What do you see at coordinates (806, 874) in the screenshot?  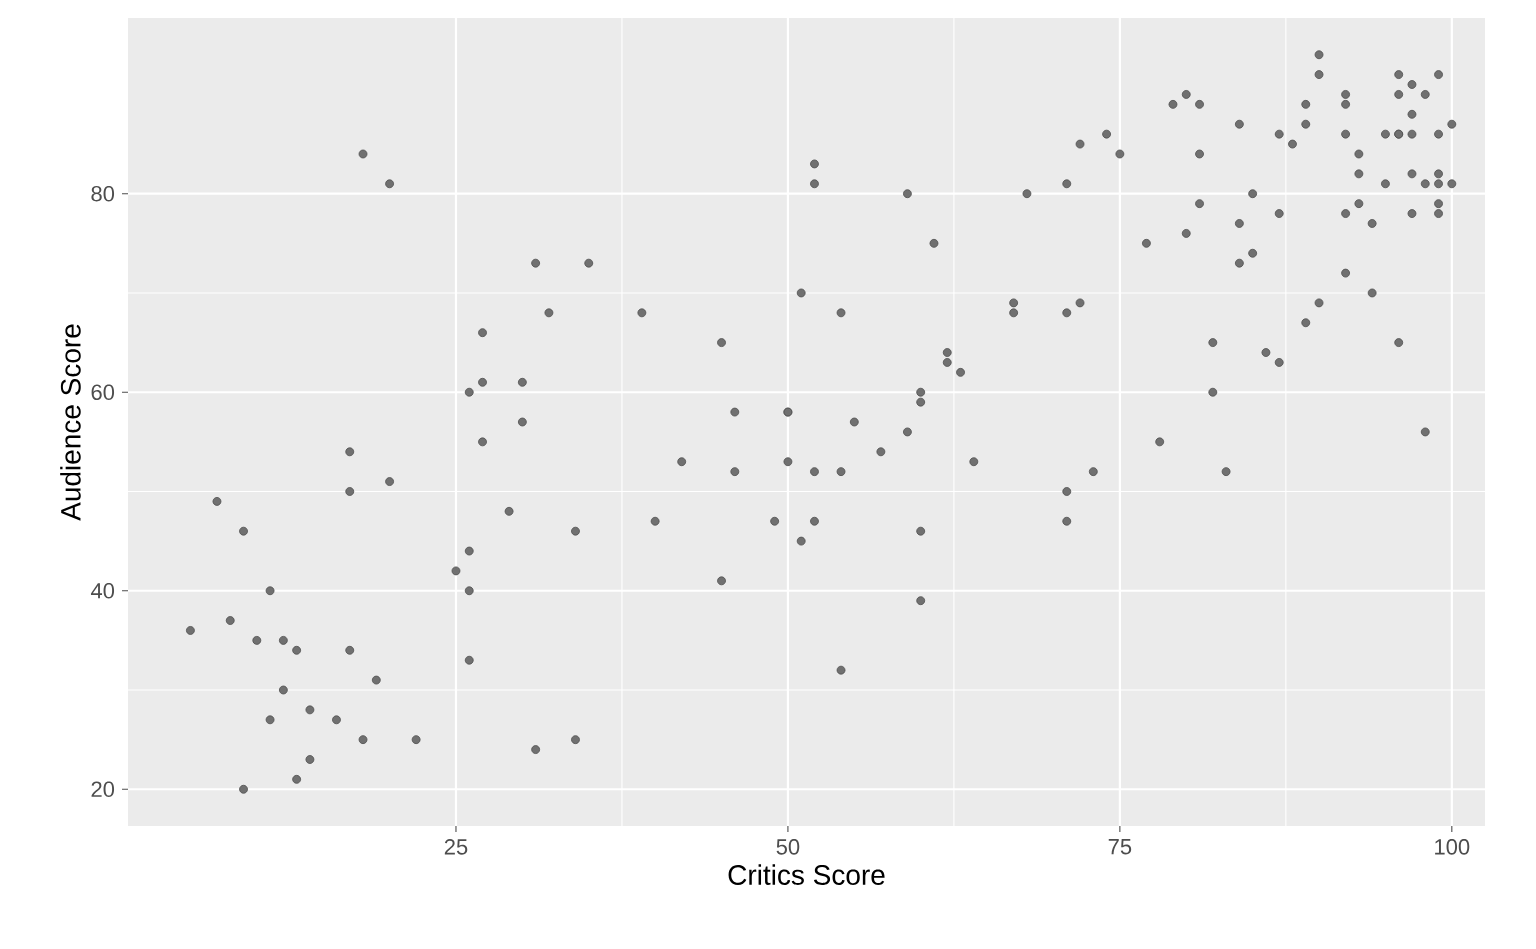 I see `x-axis-title: Critics Score` at bounding box center [806, 874].